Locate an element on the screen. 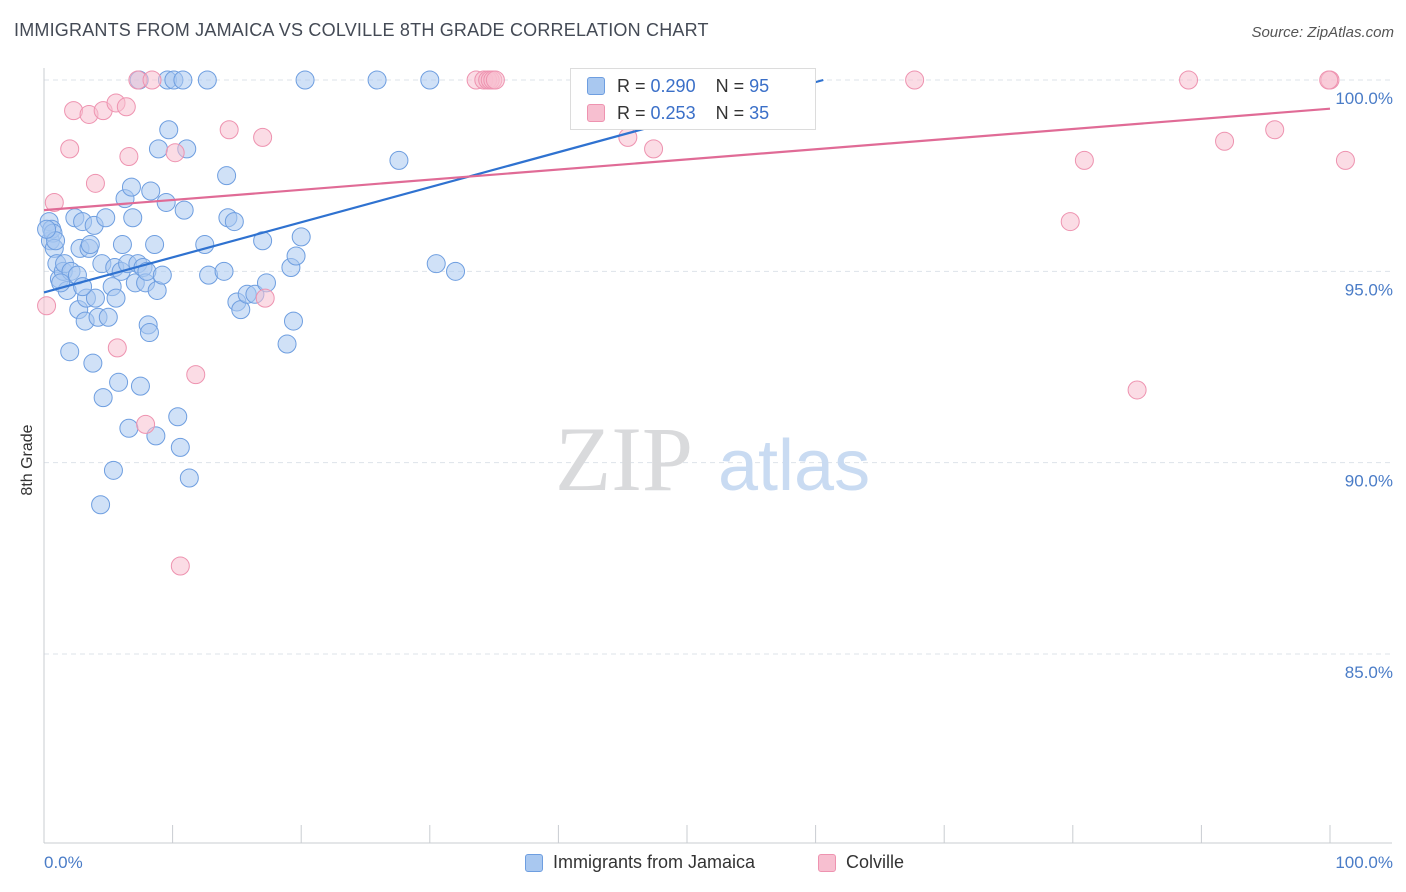 This screenshot has height=892, width=1406. watermark: ZIP atlas is located at coordinates (712, 459).